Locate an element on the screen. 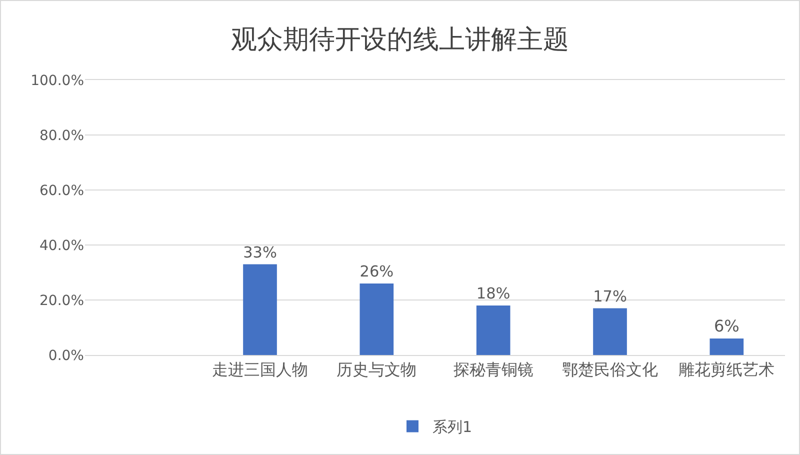 This screenshot has width=800, height=455. data-label: 6% is located at coordinates (727, 326).